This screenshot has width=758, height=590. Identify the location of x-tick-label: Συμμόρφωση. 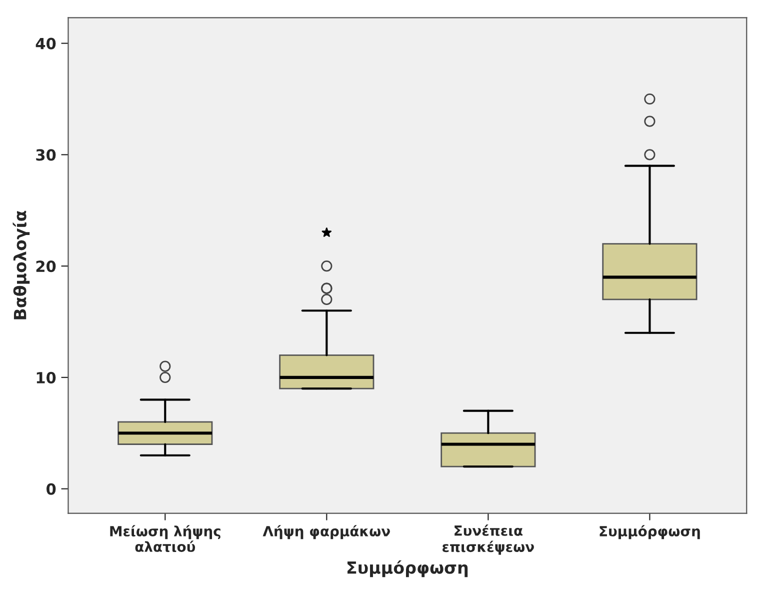
(650, 532).